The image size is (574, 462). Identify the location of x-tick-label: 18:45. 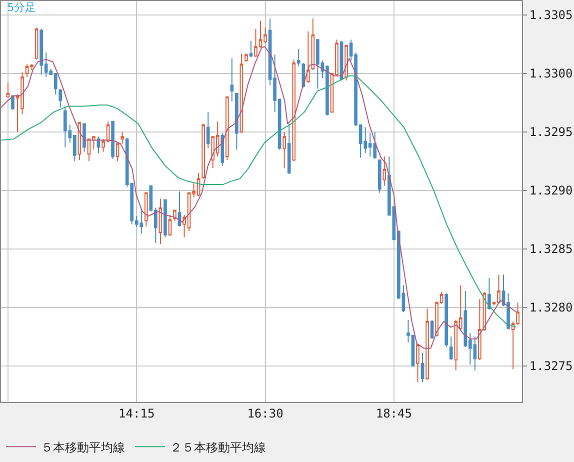
(394, 413).